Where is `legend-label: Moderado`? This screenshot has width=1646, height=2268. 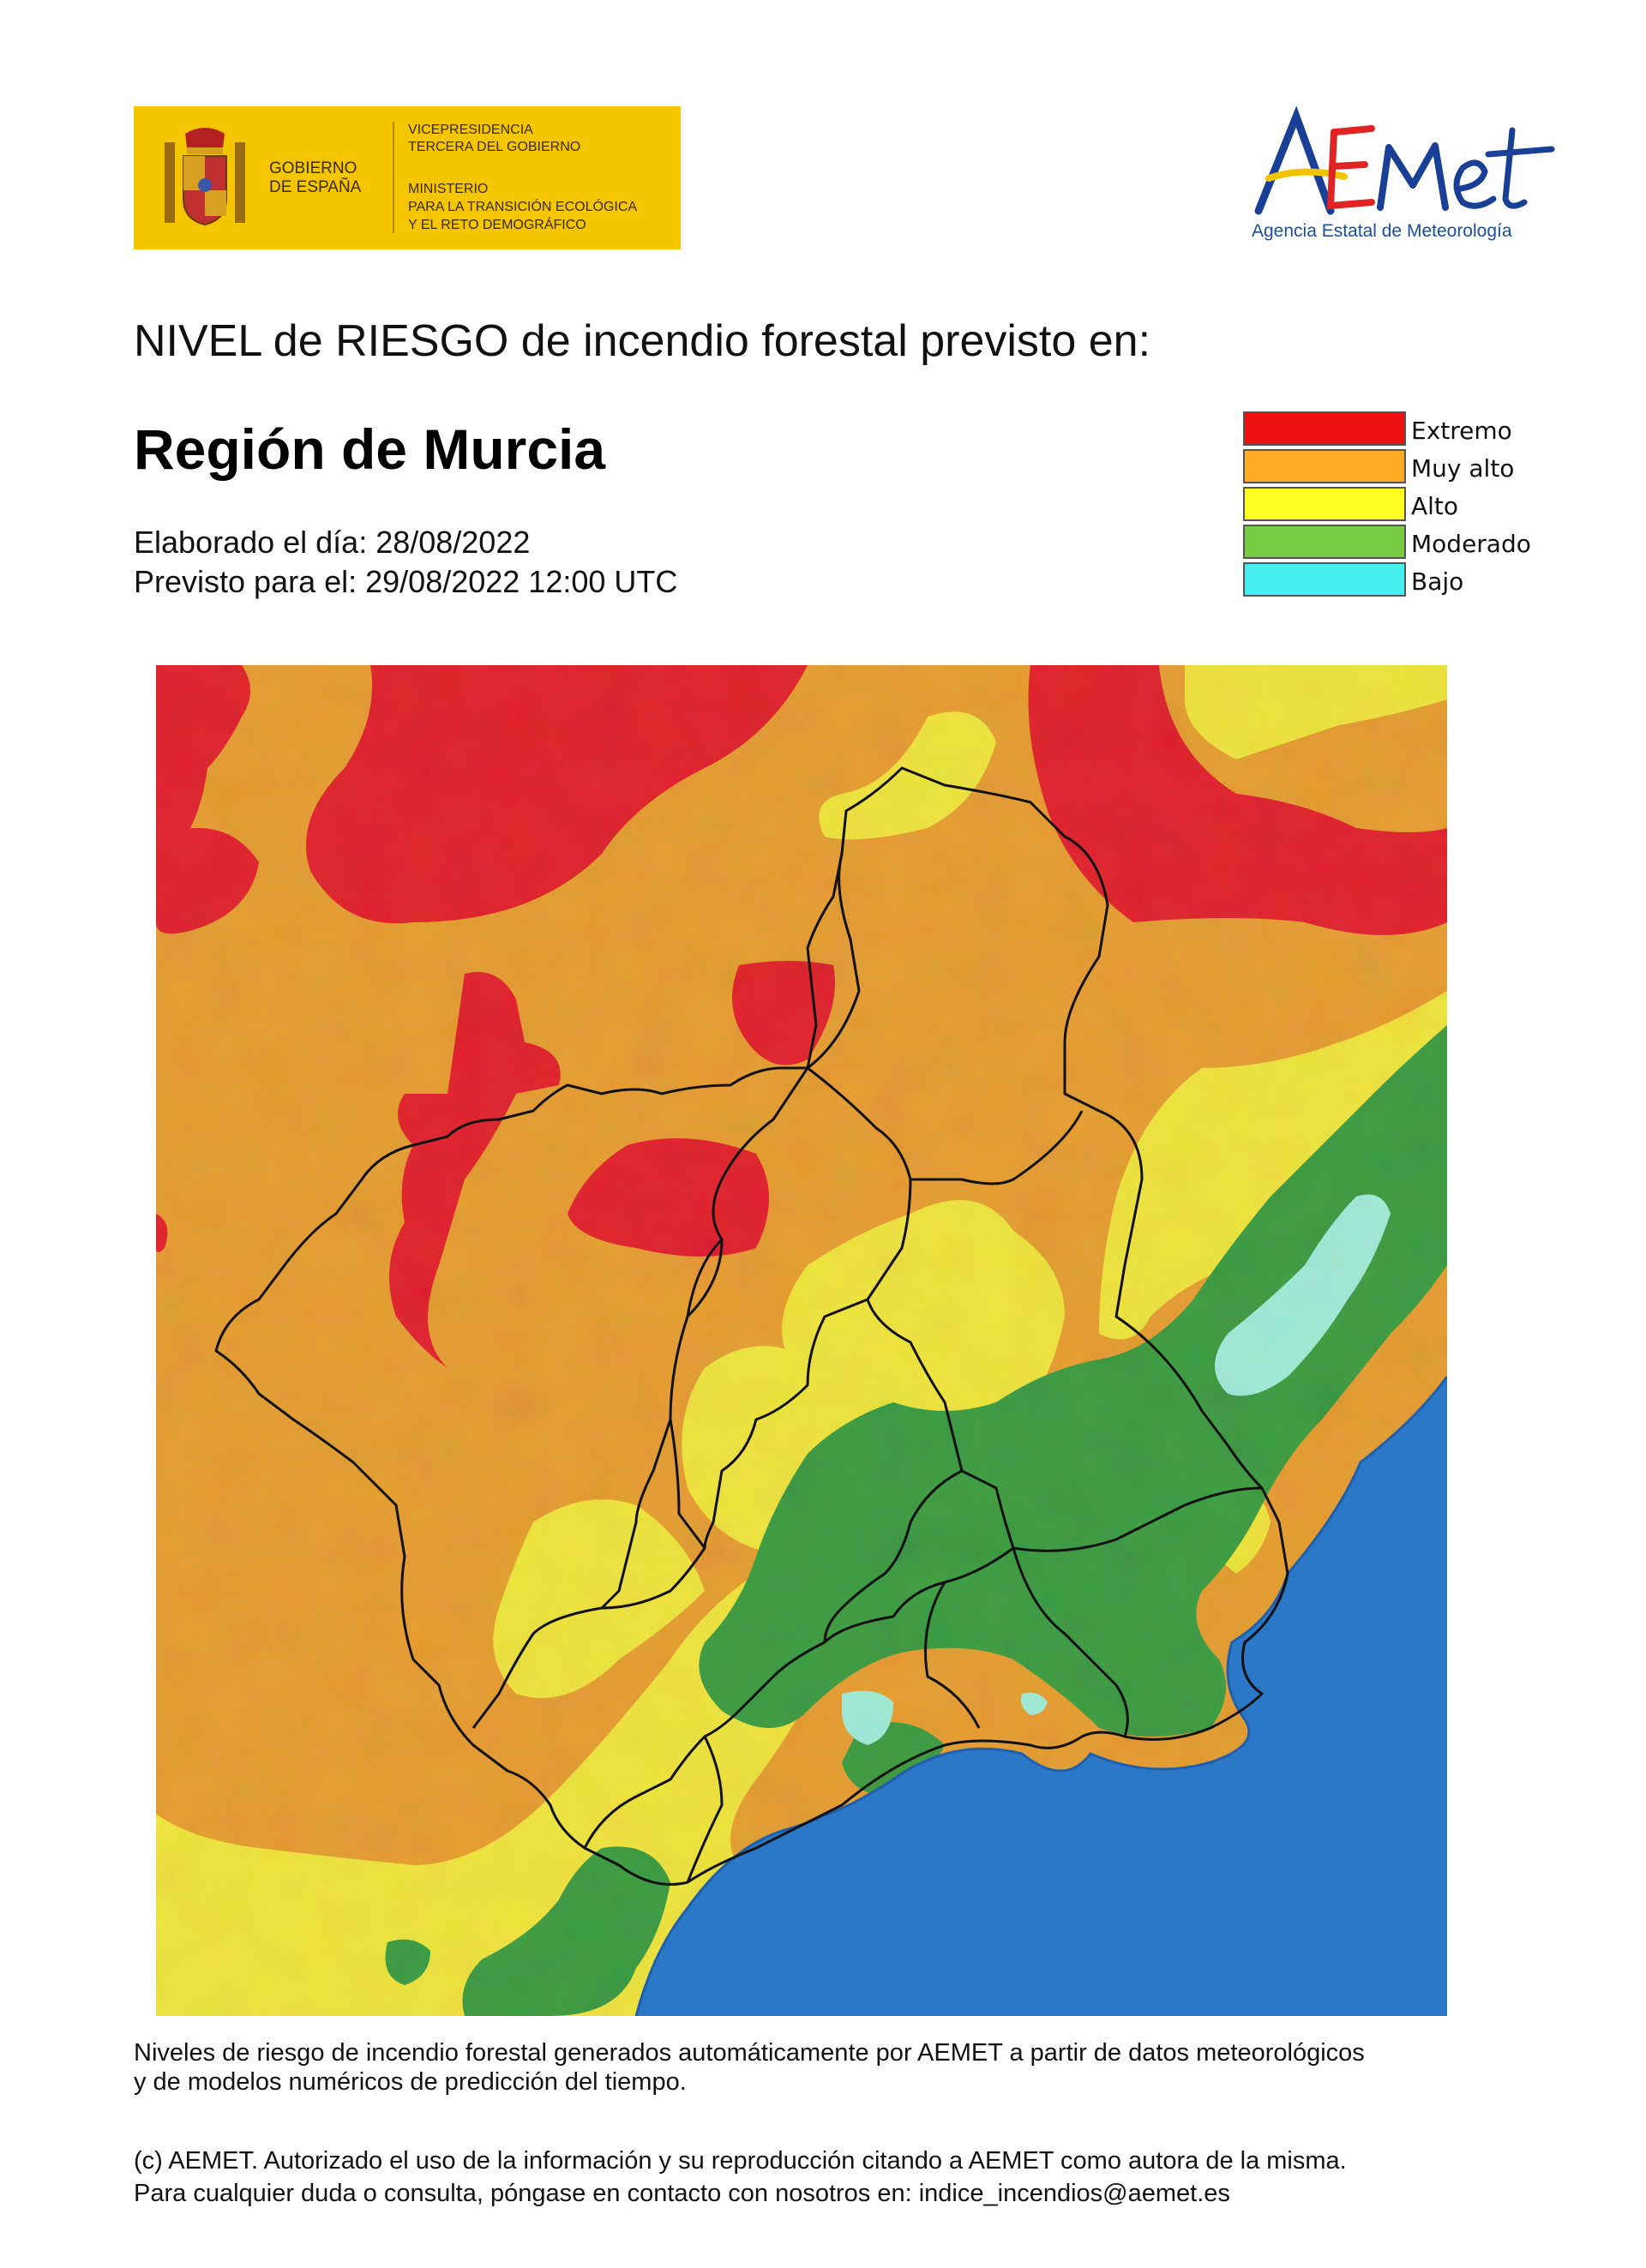 legend-label: Moderado is located at coordinates (1471, 544).